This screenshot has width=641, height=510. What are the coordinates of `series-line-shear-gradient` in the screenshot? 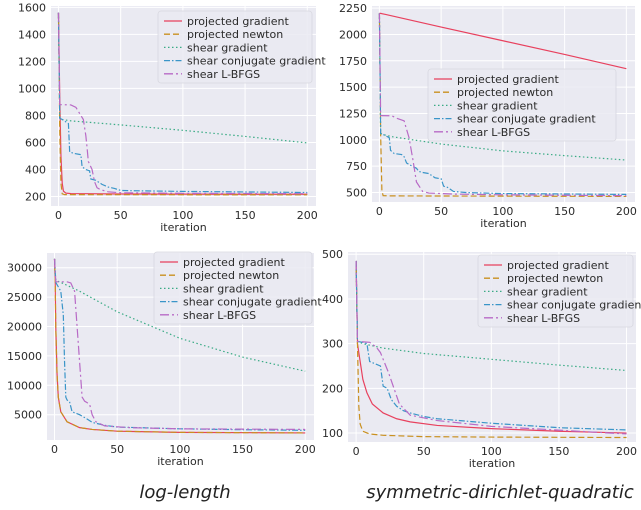 It's located at (179, 315).